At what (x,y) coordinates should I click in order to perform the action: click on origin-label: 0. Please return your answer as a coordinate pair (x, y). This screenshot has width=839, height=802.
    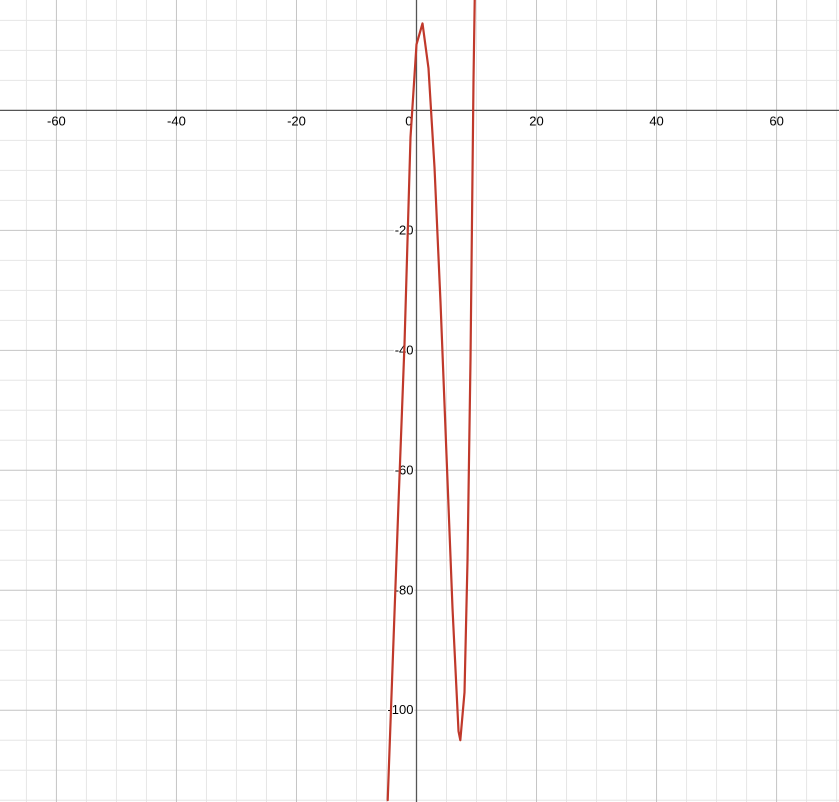
    Looking at the image, I should click on (408, 120).